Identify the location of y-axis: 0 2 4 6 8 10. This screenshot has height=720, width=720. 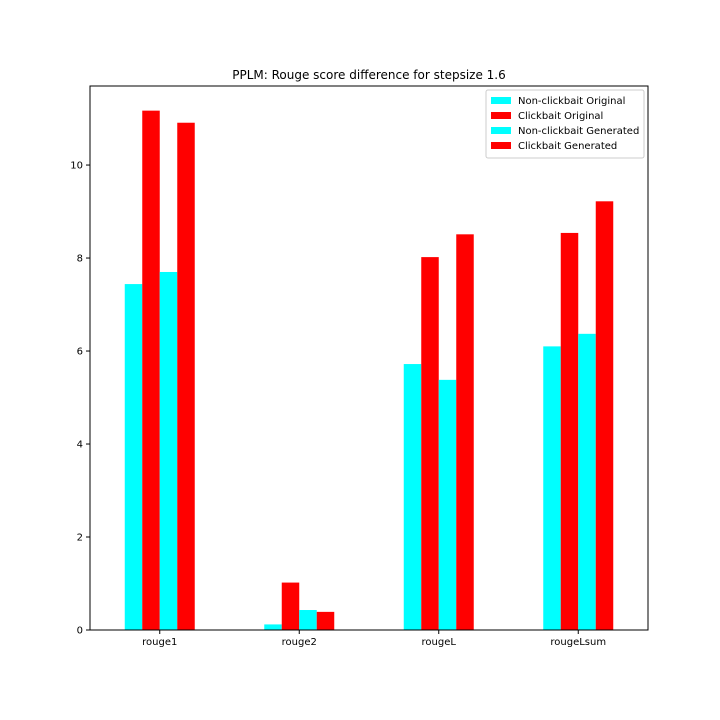
(80, 399).